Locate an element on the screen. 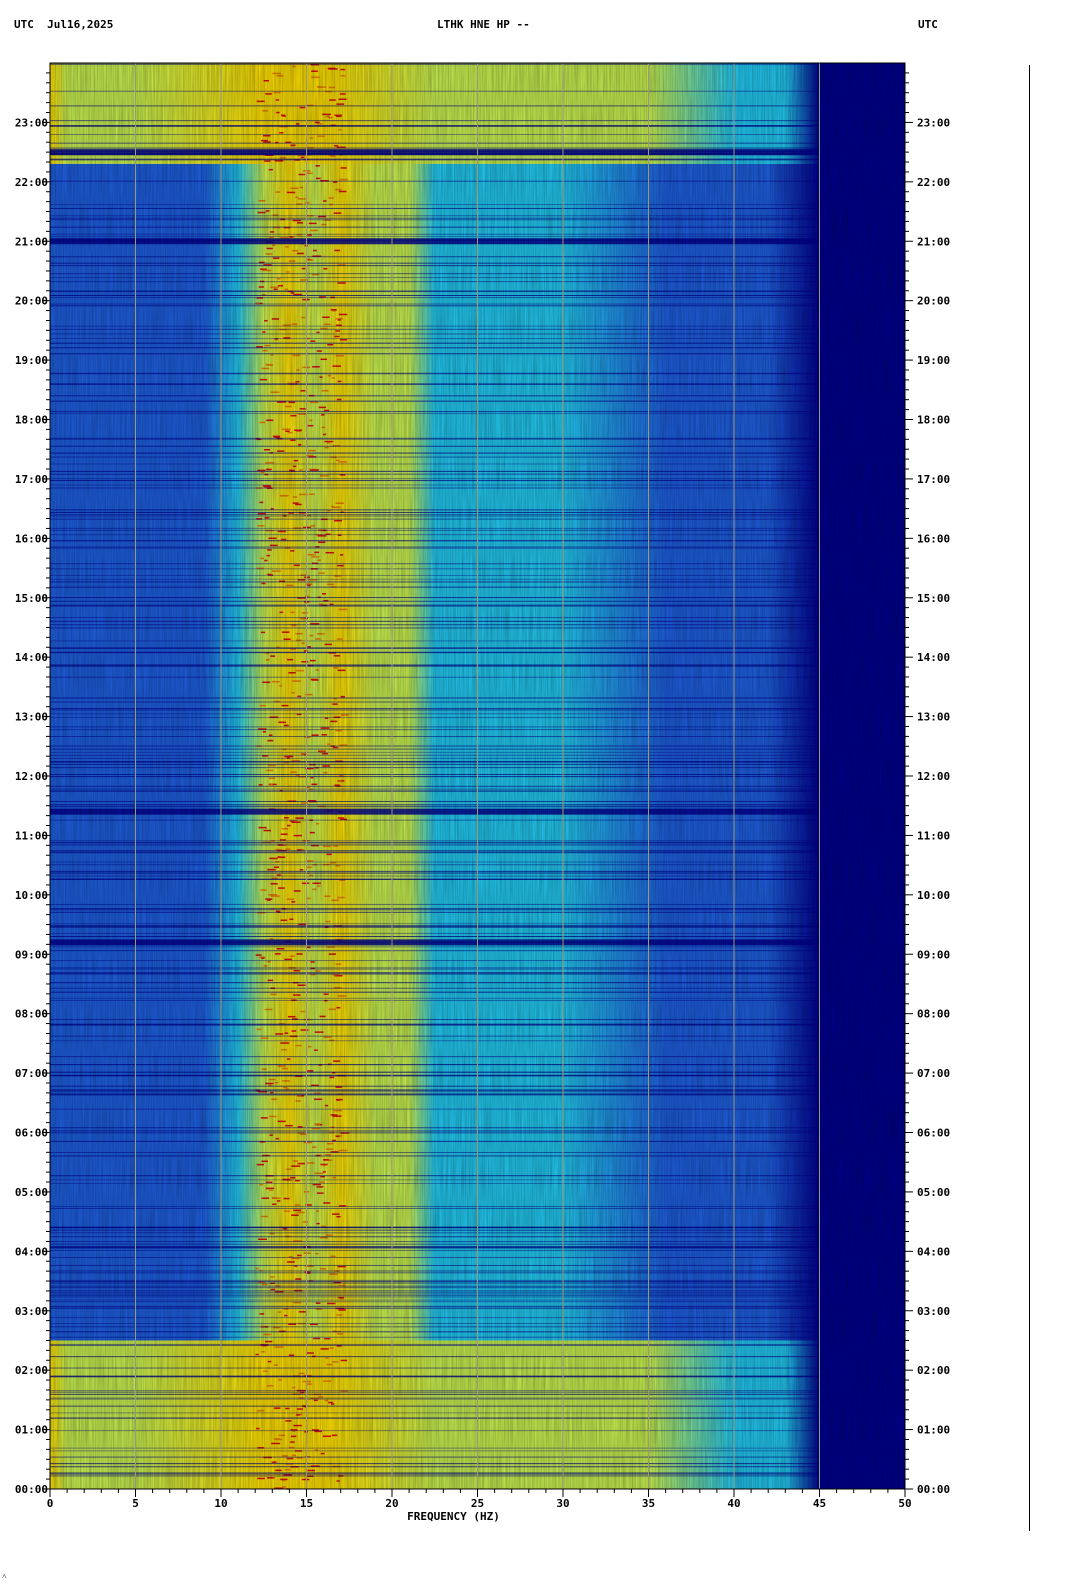  corner-mark: ˄ is located at coordinates (4, 1576).